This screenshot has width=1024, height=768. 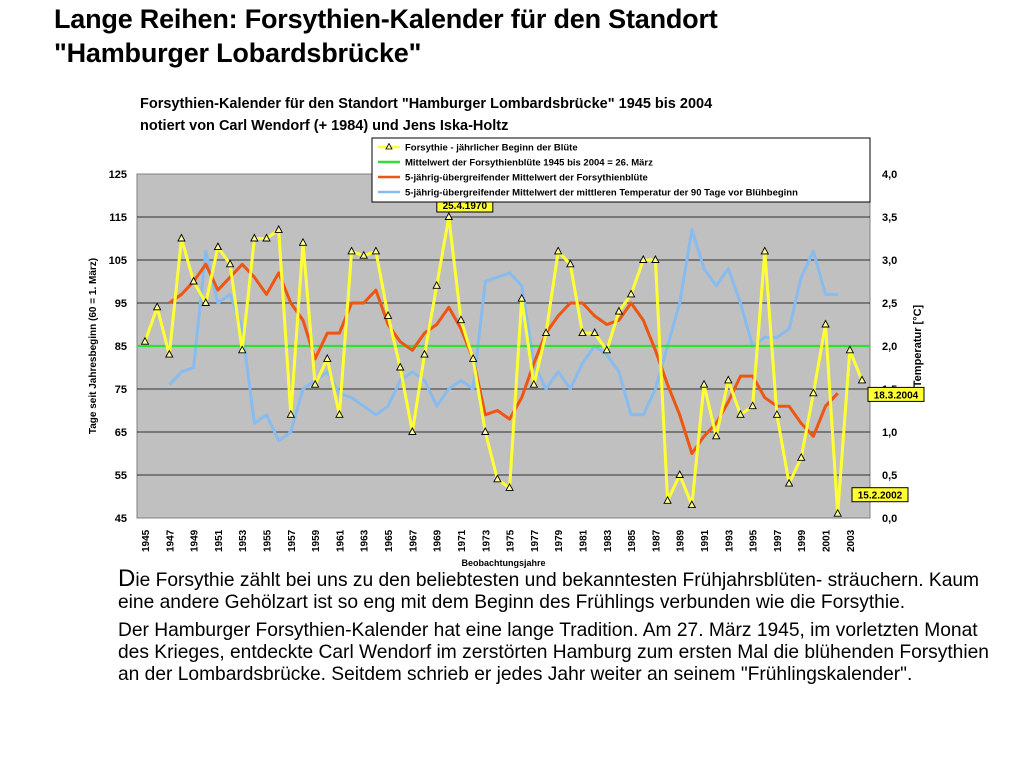 What do you see at coordinates (918, 345) in the screenshot?
I see `y2-axis-label: Temperatur [°C]` at bounding box center [918, 345].